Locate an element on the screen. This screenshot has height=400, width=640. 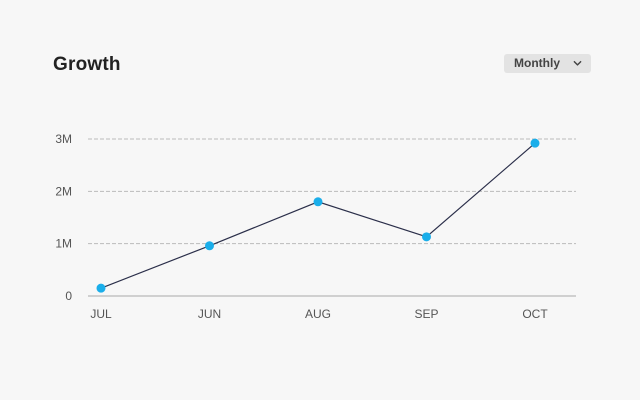
x-axis-ticks: JUL JUN AUG SEP OCT is located at coordinates (319, 314).